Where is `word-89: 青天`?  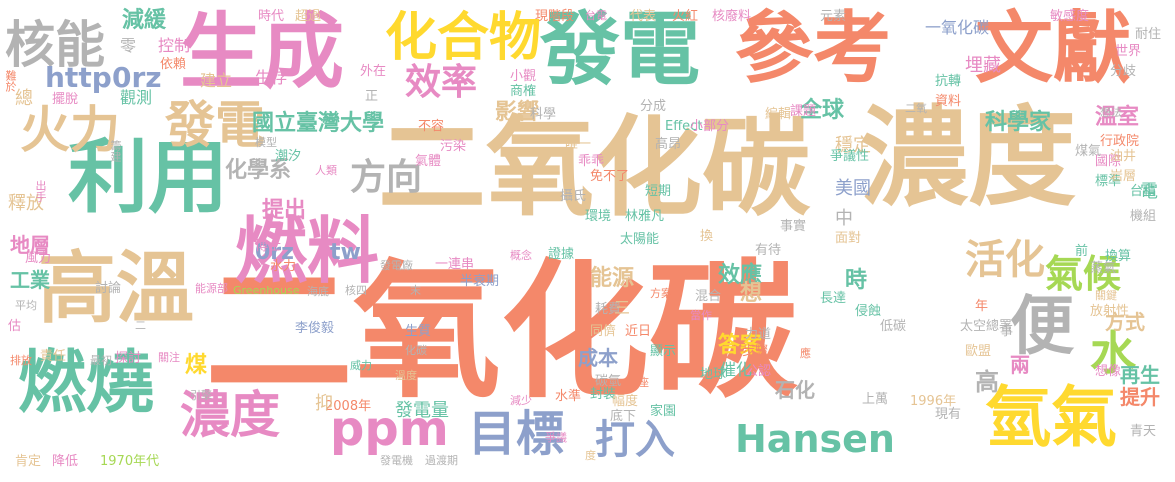
word-89: 青天 is located at coordinates (1143, 431).